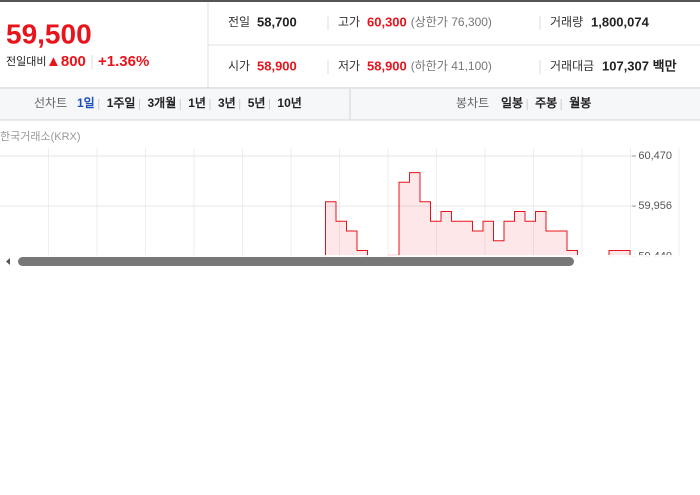 The image size is (700, 495). What do you see at coordinates (66, 61) in the screenshot?
I see `change: ▲800` at bounding box center [66, 61].